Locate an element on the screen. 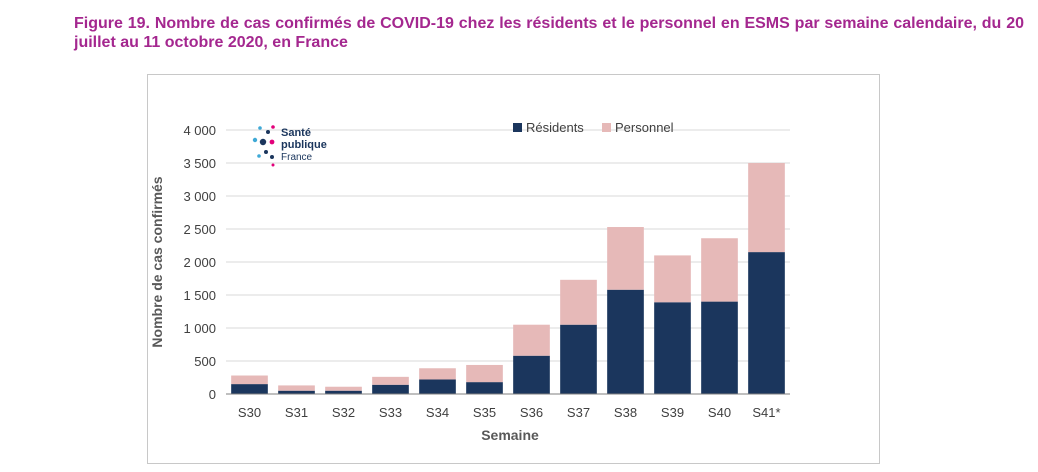 This screenshot has height=472, width=1038. sante-publique-logo: Santé publique France is located at coordinates (289, 146).